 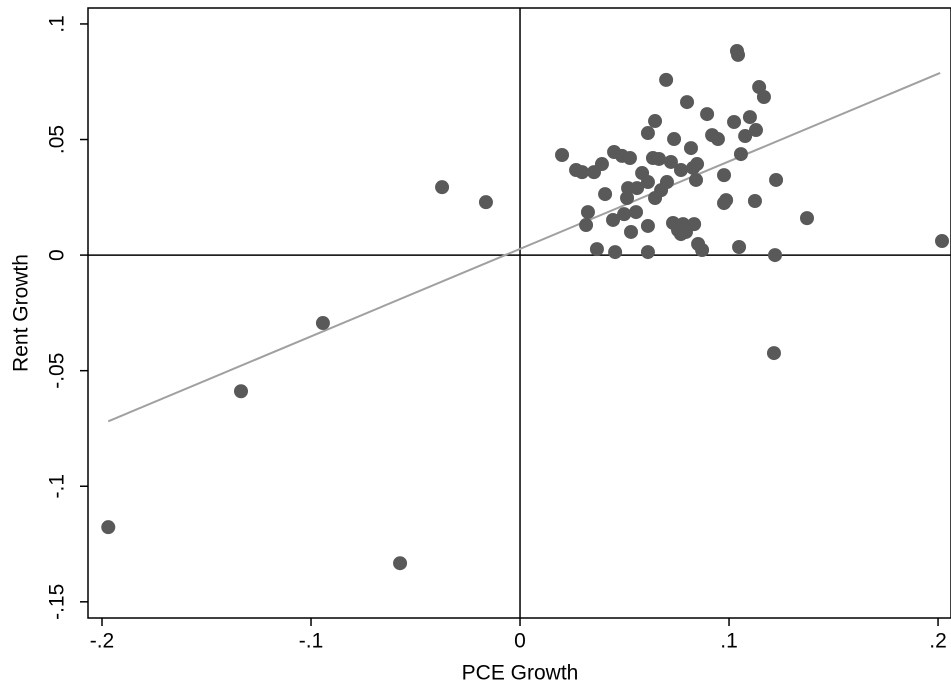 What do you see at coordinates (57, 255) in the screenshot?
I see `y-tick-label: 0` at bounding box center [57, 255].